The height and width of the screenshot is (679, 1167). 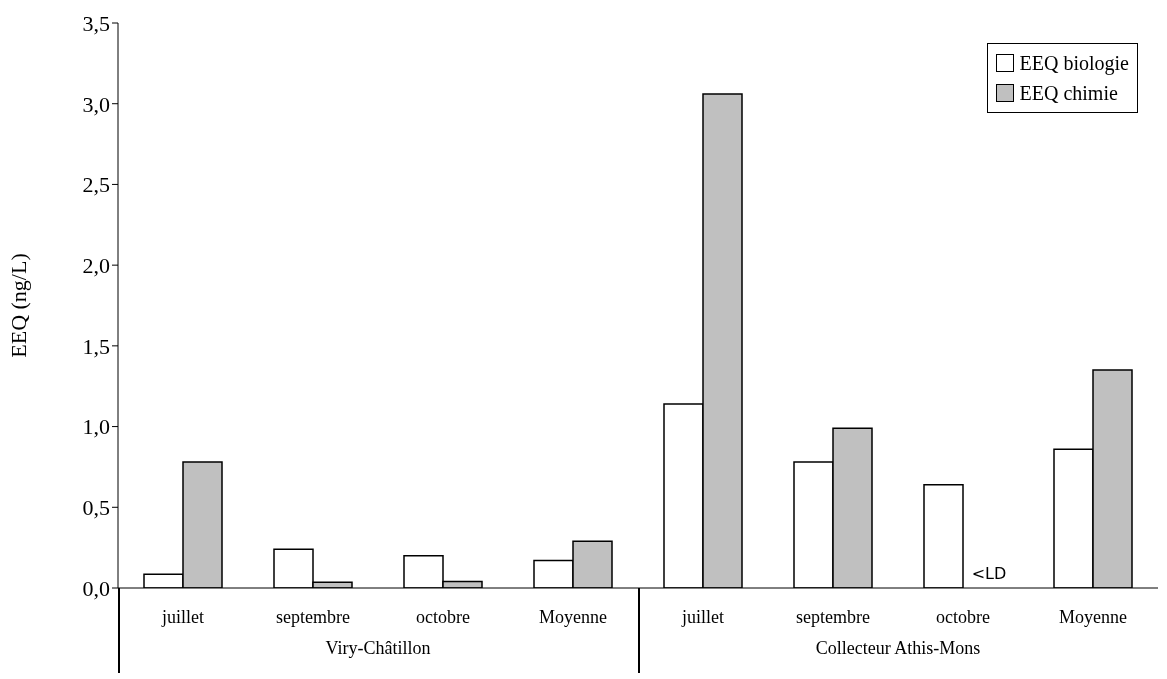 I want to click on legend-label: EEQ chimie, so click(x=1068, y=93).